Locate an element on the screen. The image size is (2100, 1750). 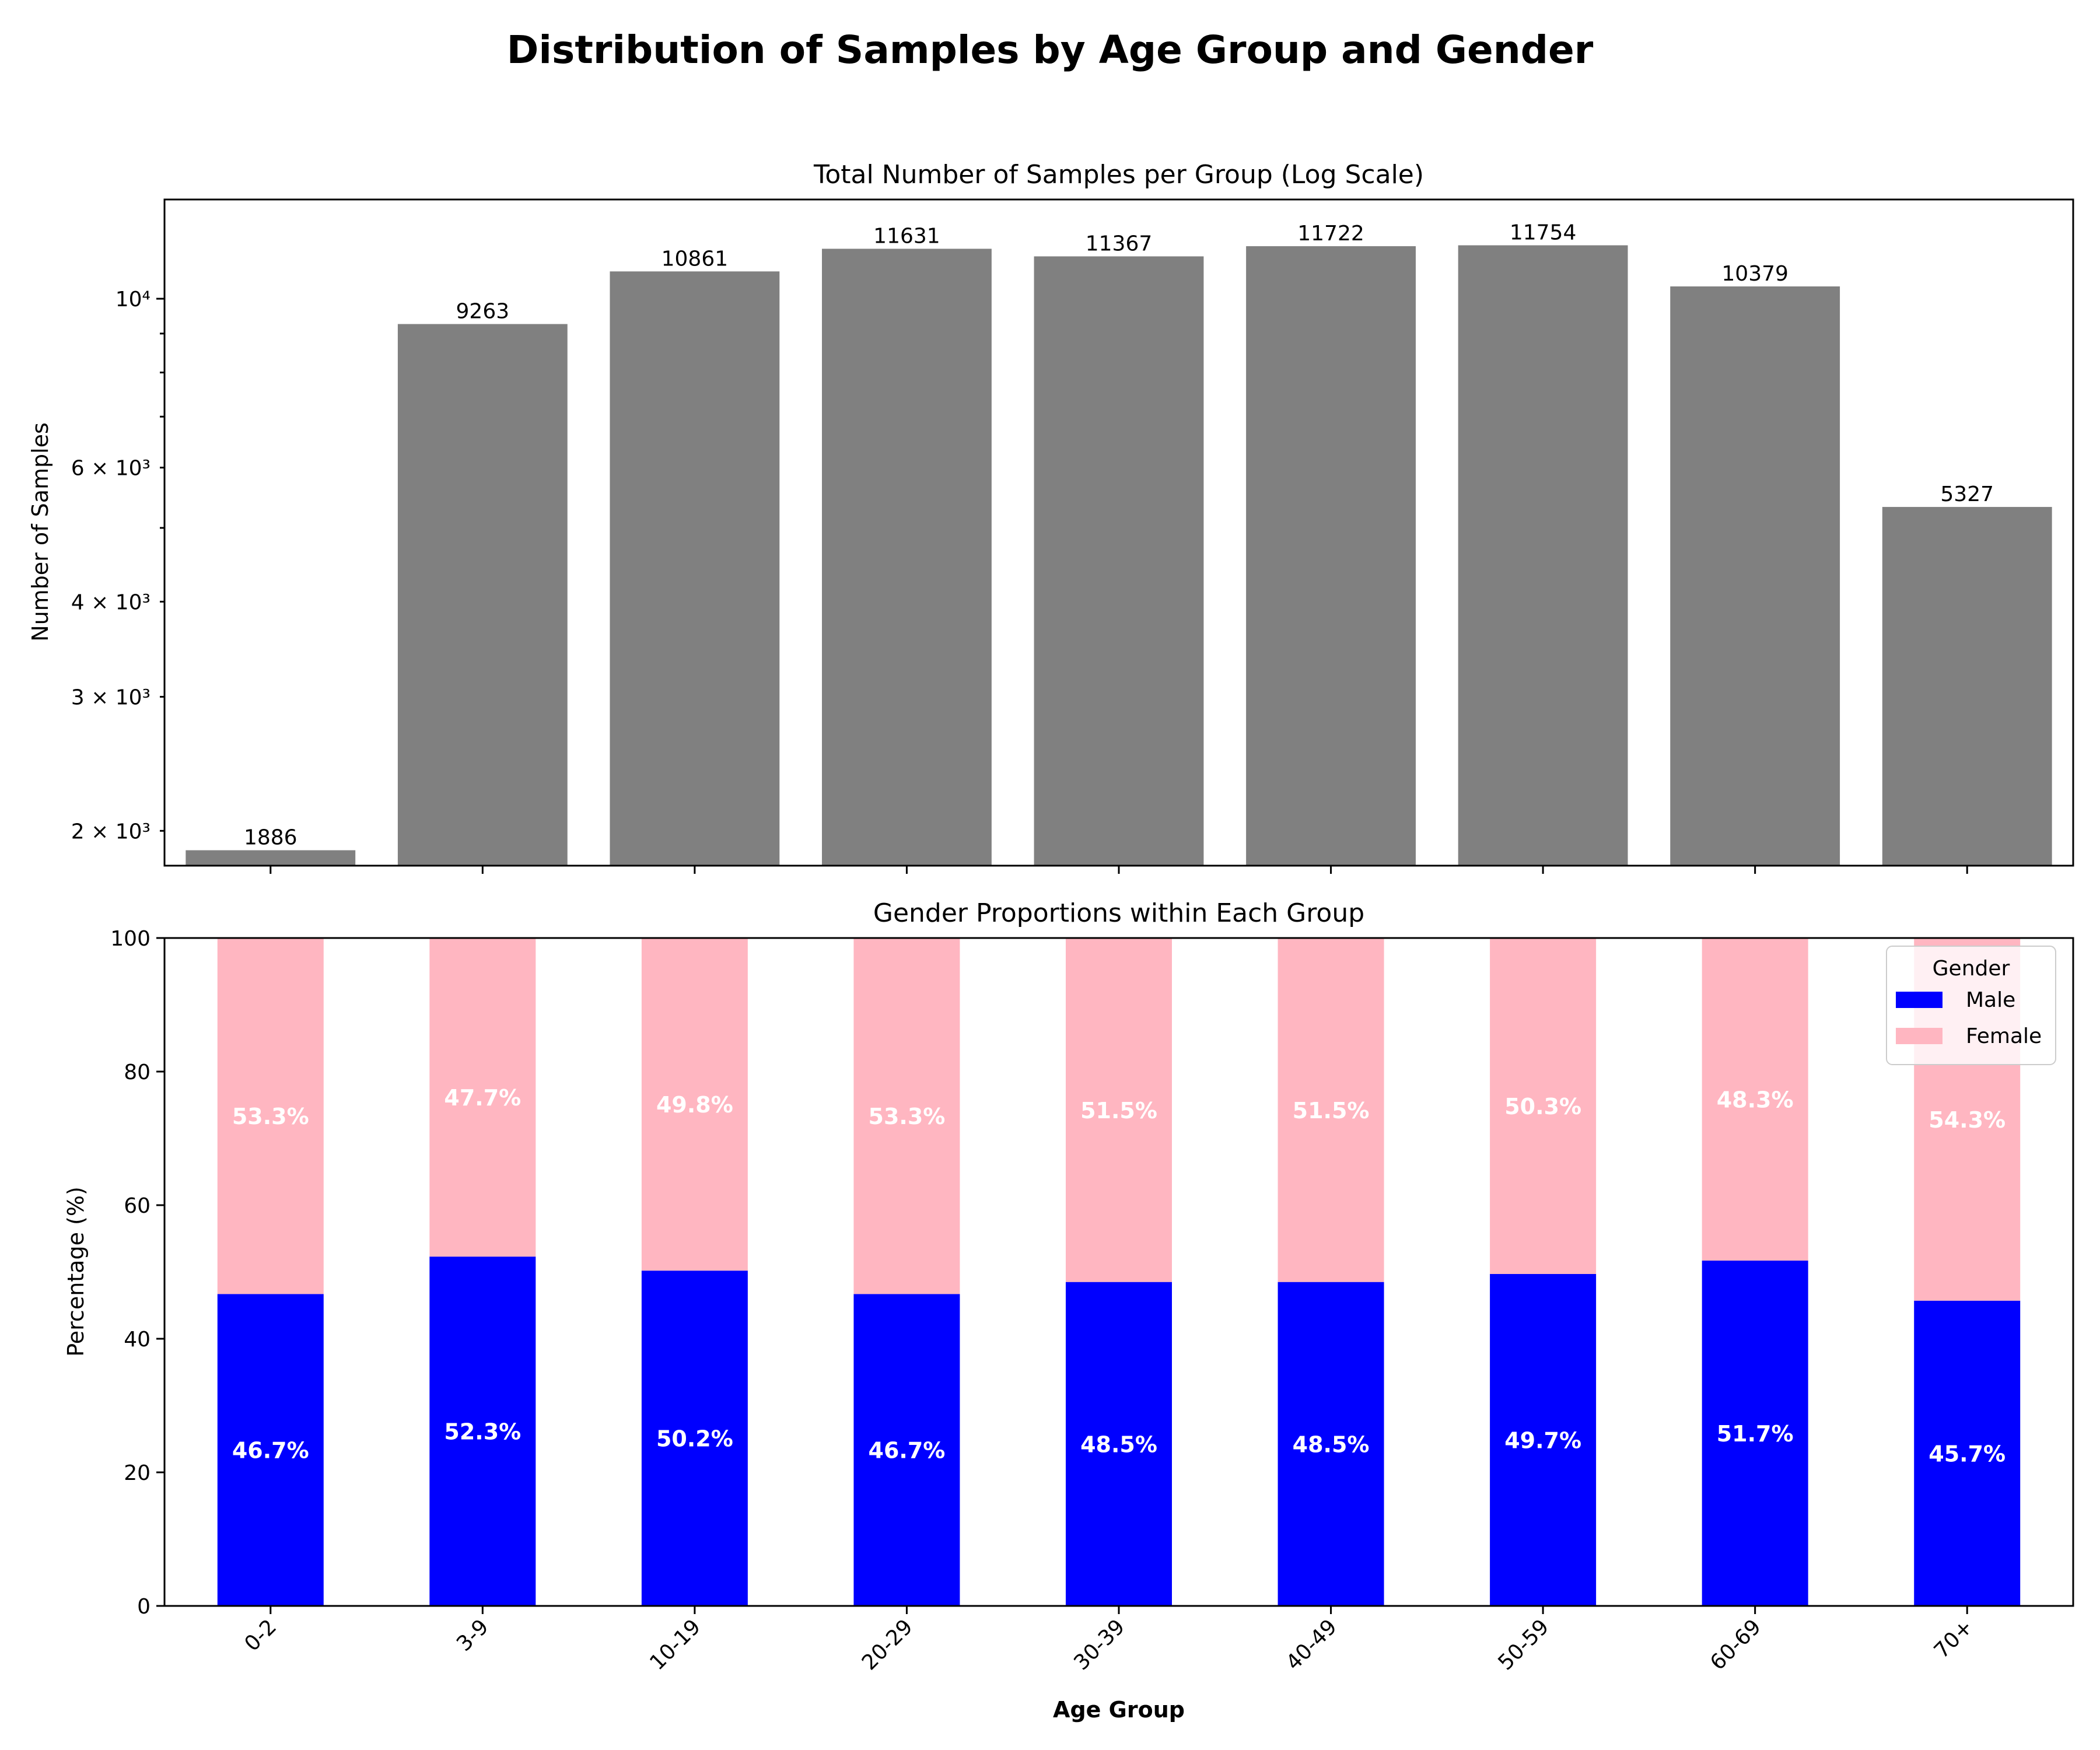
top-y-axis-label: Number of Samples is located at coordinates (40, 532).